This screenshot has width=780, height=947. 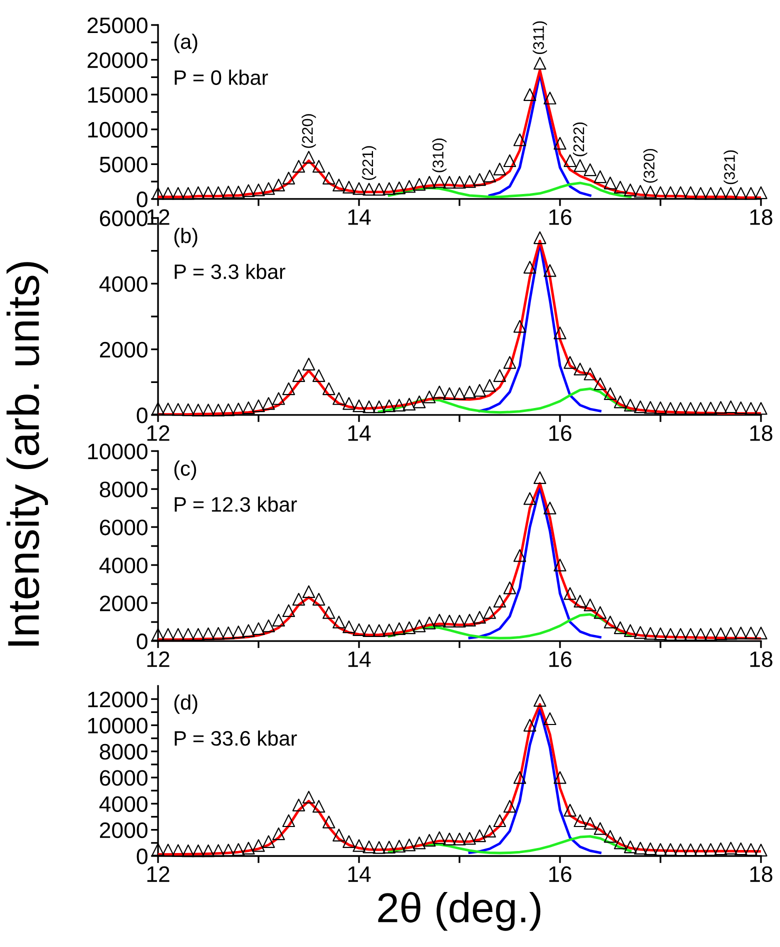 What do you see at coordinates (459, 911) in the screenshot?
I see `x-axis-title: 2θ (deg.)` at bounding box center [459, 911].